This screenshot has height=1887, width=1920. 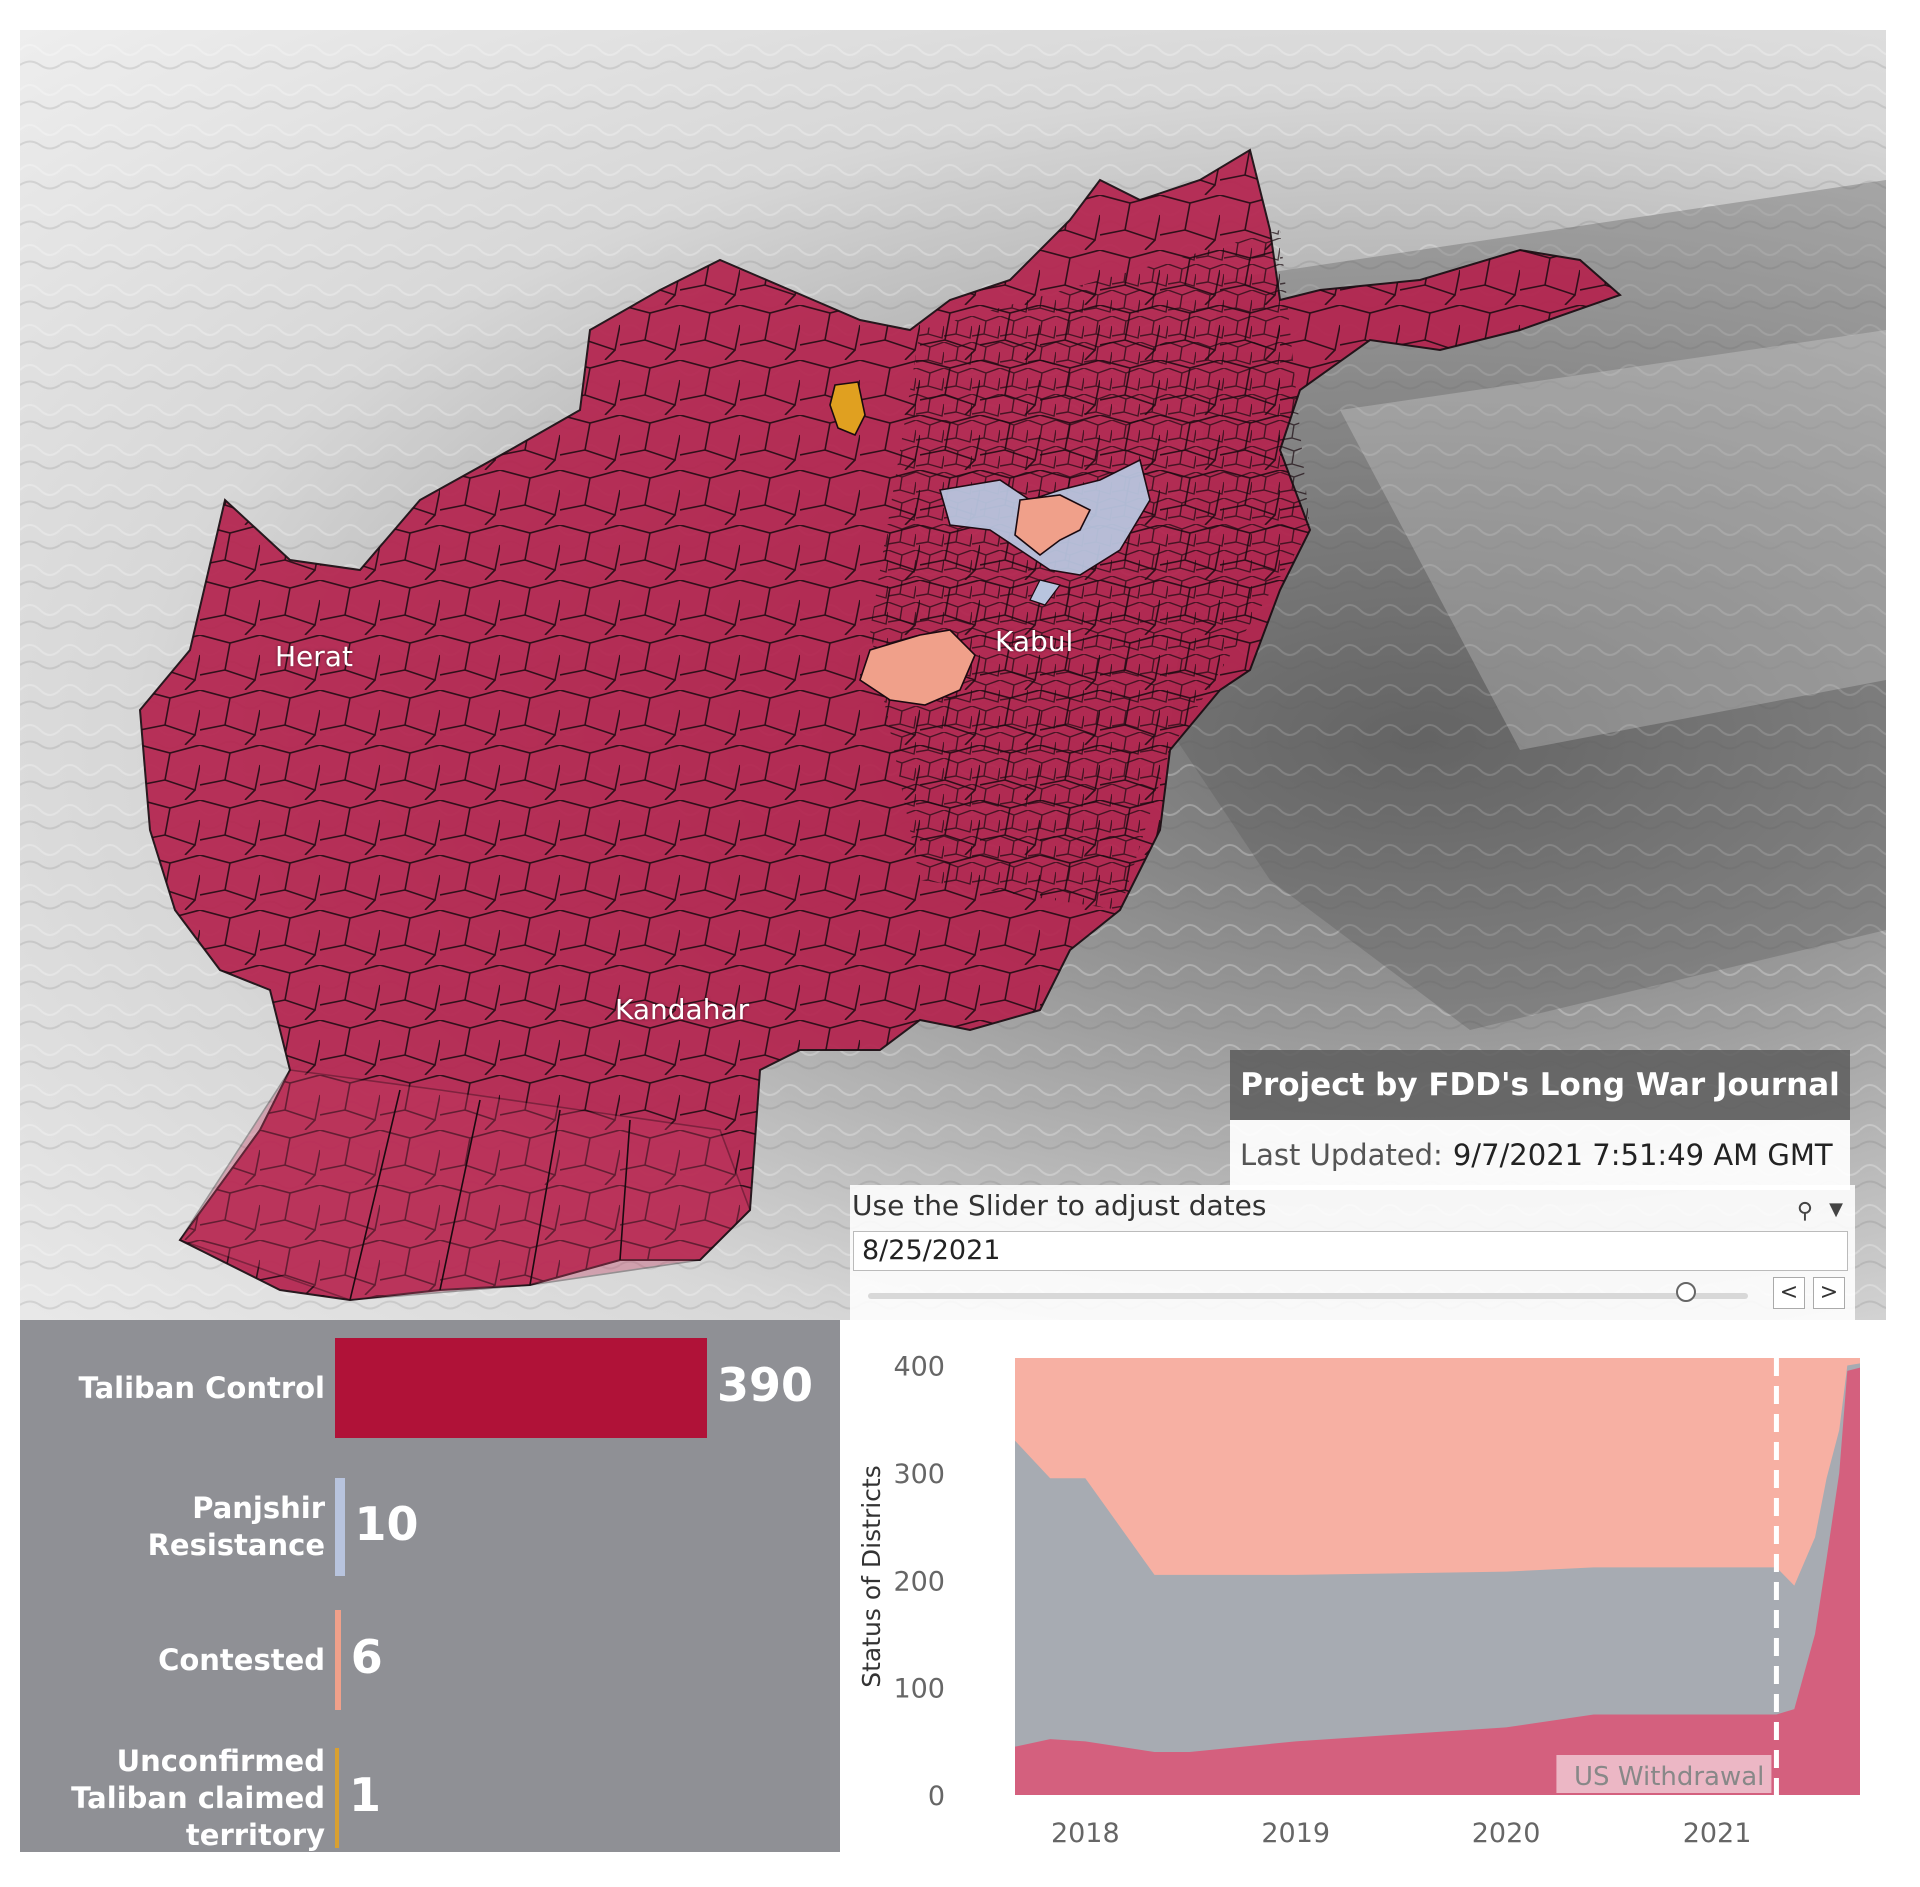 What do you see at coordinates (682, 1009) in the screenshot?
I see `city-label-kandahar: Kandahar` at bounding box center [682, 1009].